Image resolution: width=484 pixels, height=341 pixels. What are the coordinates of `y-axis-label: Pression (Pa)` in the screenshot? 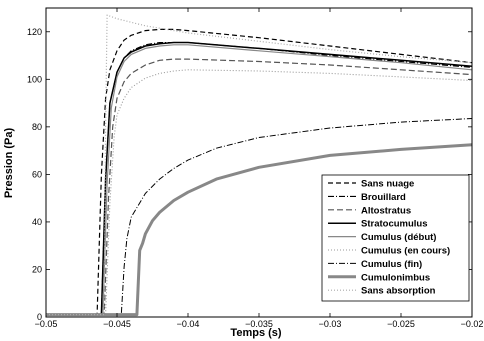 It's located at (9, 163).